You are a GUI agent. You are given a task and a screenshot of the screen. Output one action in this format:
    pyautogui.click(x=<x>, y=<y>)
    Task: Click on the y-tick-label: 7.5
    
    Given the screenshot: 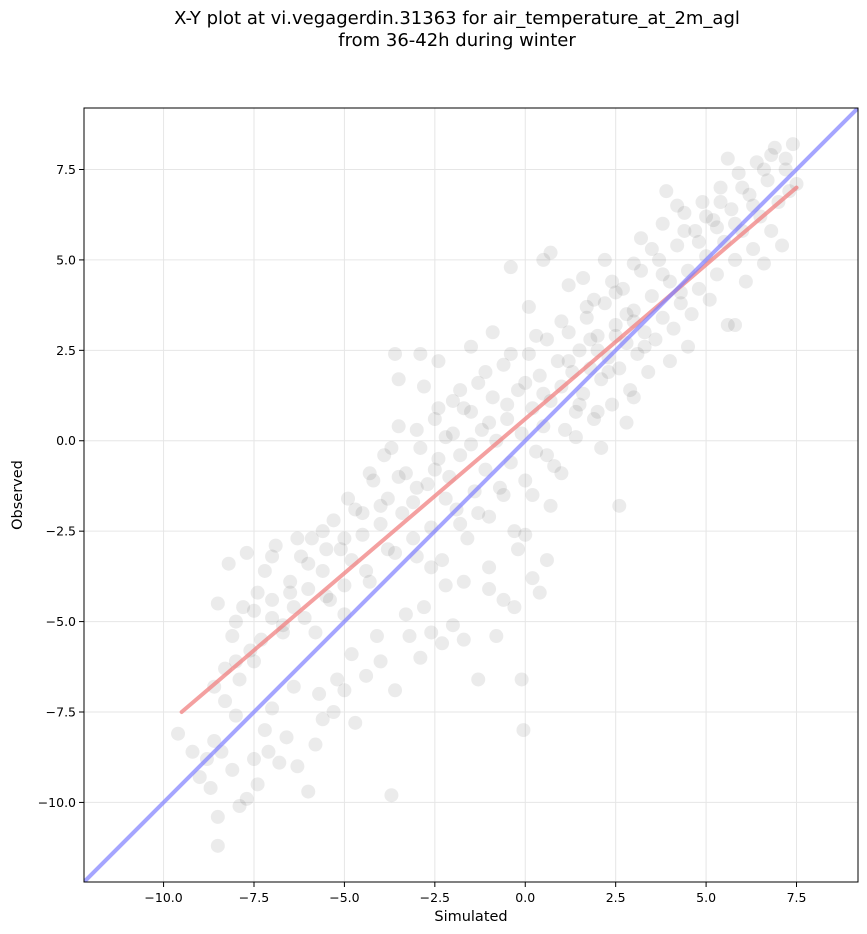 What is the action you would take?
    pyautogui.click(x=66, y=169)
    